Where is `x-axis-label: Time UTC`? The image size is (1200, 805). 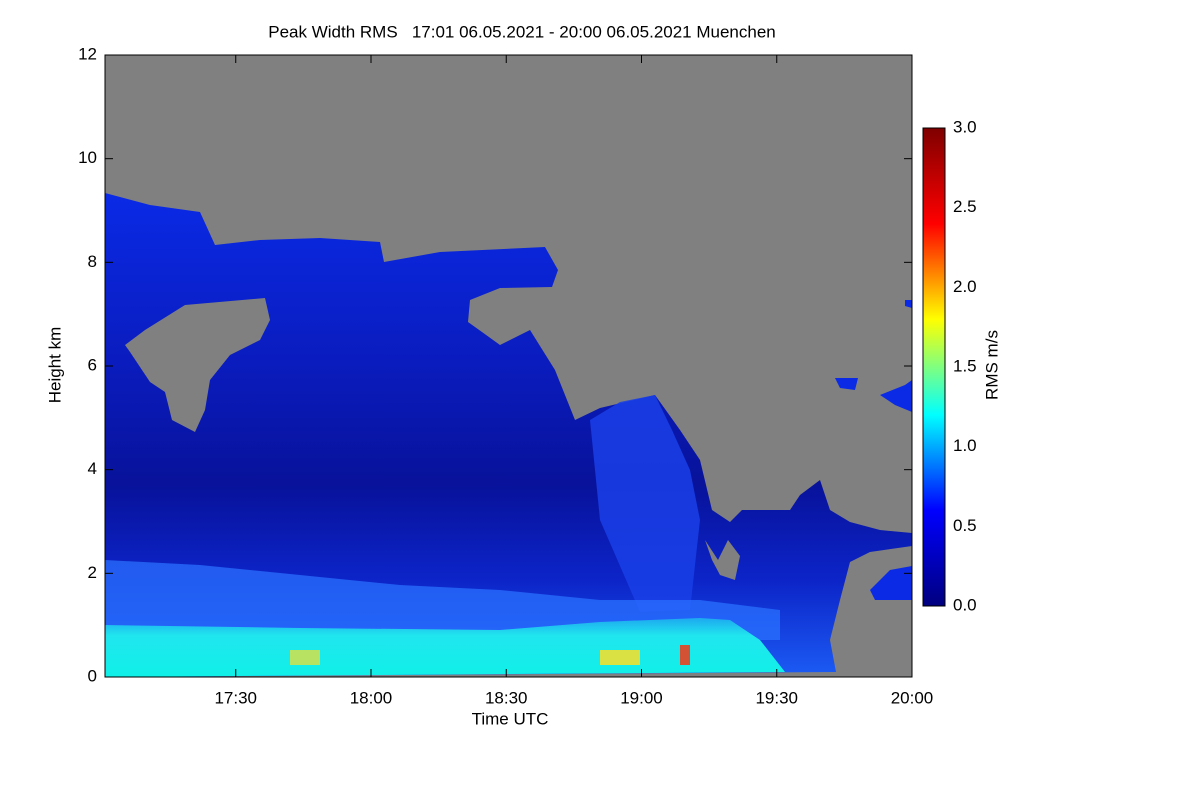 x-axis-label: Time UTC is located at coordinates (510, 718).